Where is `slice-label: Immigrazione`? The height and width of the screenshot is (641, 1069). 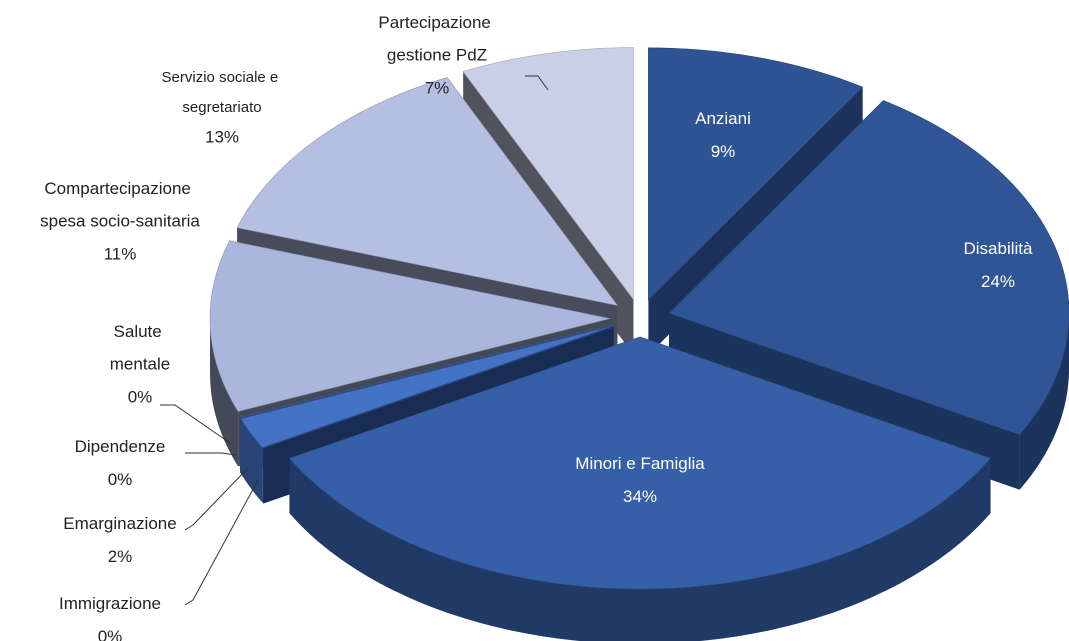
slice-label: Immigrazione is located at coordinates (110, 603).